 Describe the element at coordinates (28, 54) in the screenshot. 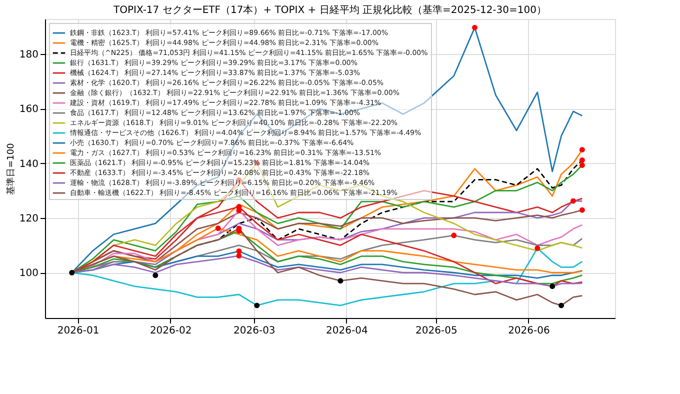

I see `y-tick-label: 180` at that location.